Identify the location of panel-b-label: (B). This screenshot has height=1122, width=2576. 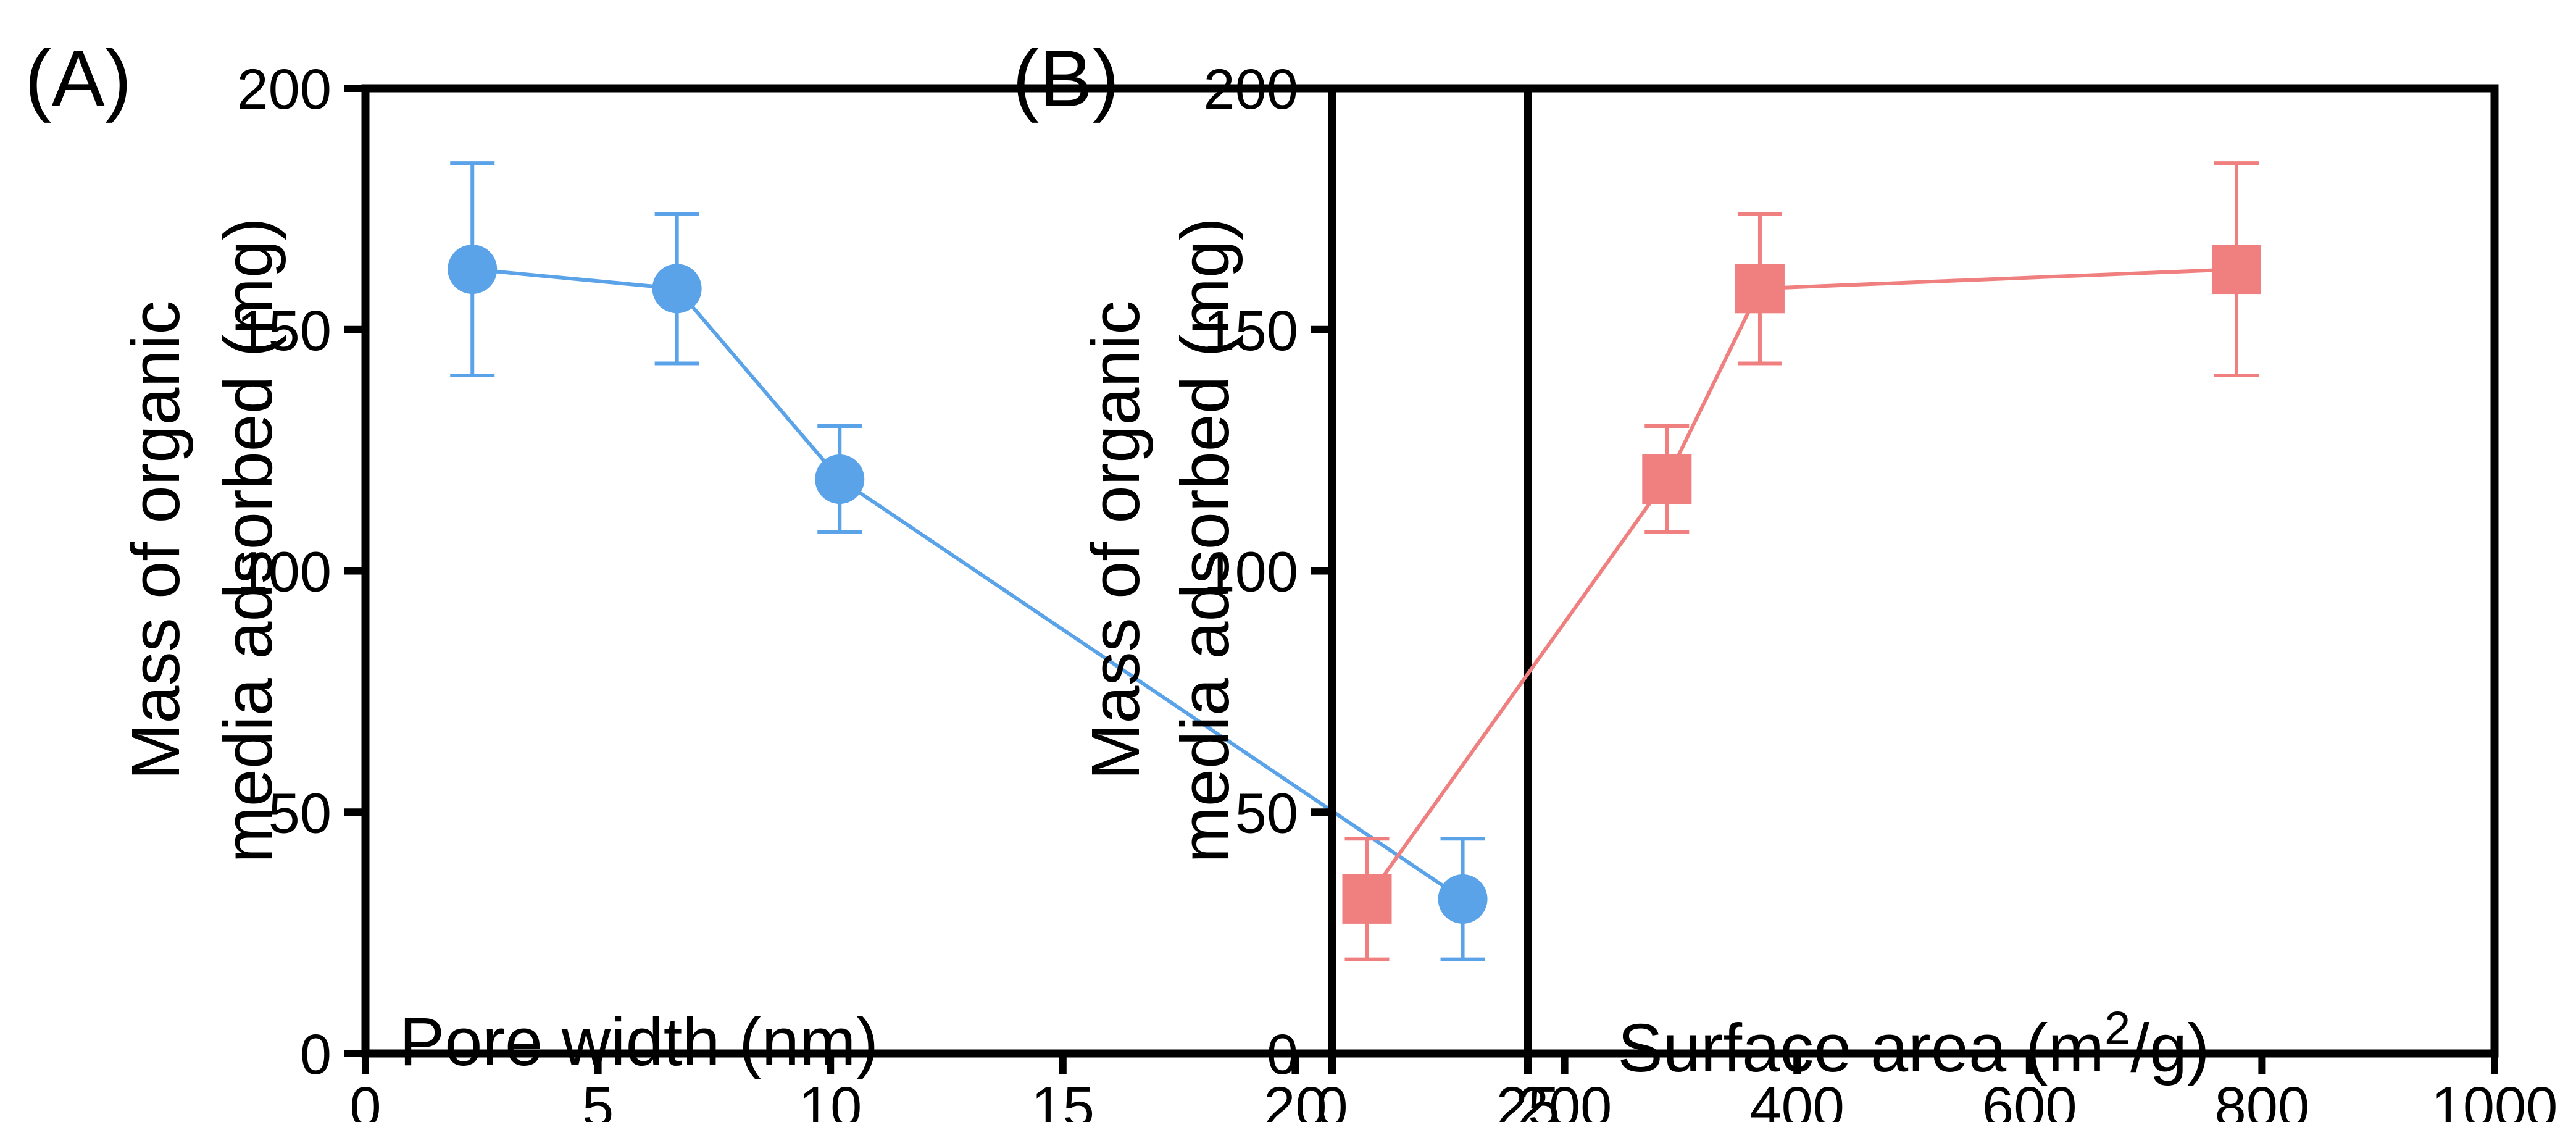
(1065, 78).